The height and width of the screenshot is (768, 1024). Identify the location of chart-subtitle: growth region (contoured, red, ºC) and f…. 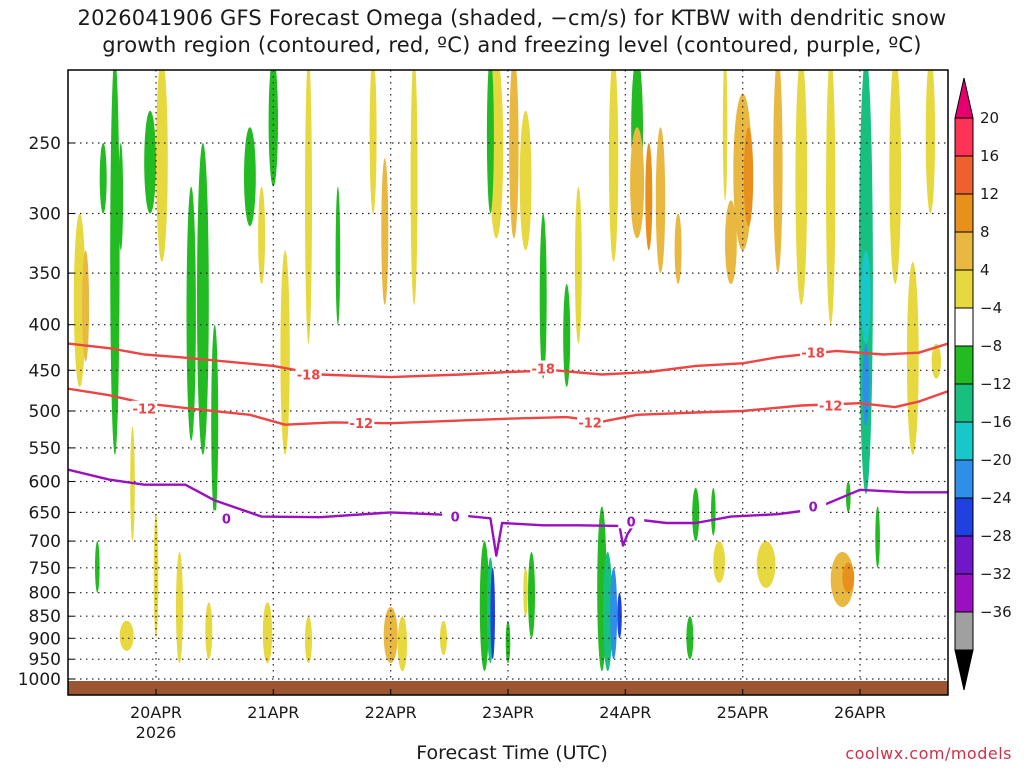
(512, 45).